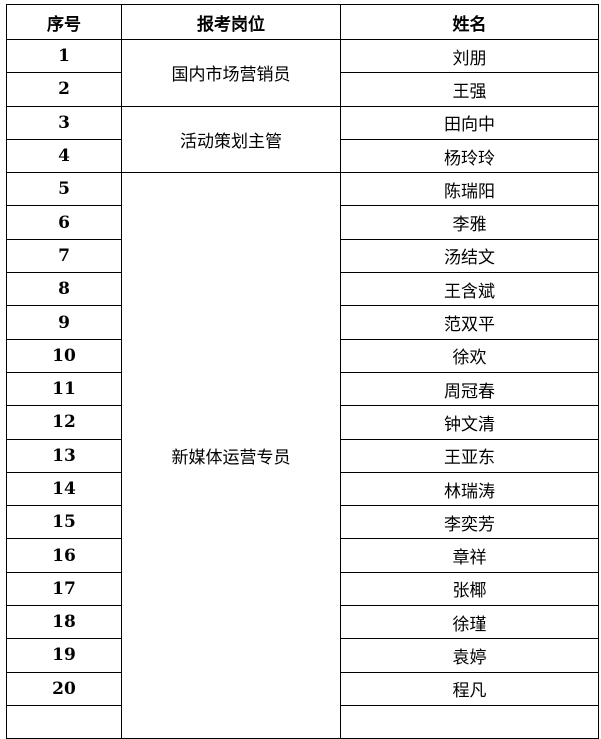 This screenshot has width=601, height=739. Describe the element at coordinates (469, 555) in the screenshot. I see `name-cell: 章祥` at that location.